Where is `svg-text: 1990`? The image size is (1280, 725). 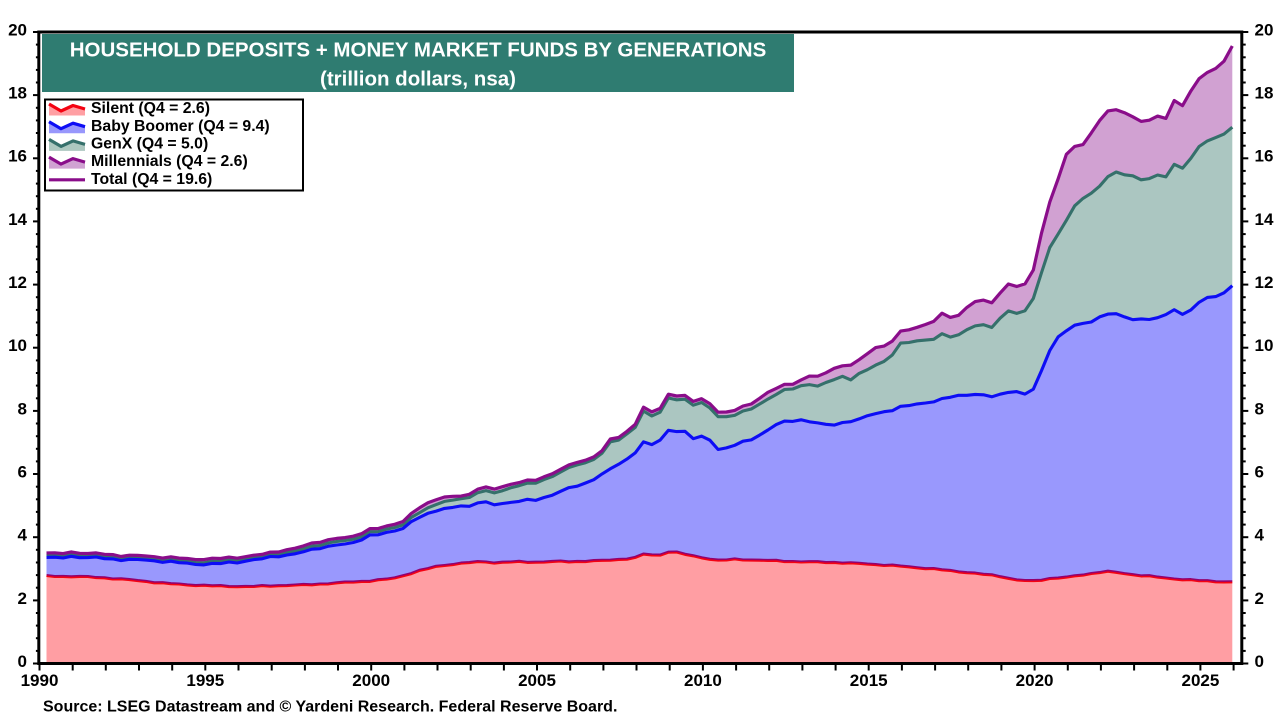 svg-text: 1990 is located at coordinates (40, 680).